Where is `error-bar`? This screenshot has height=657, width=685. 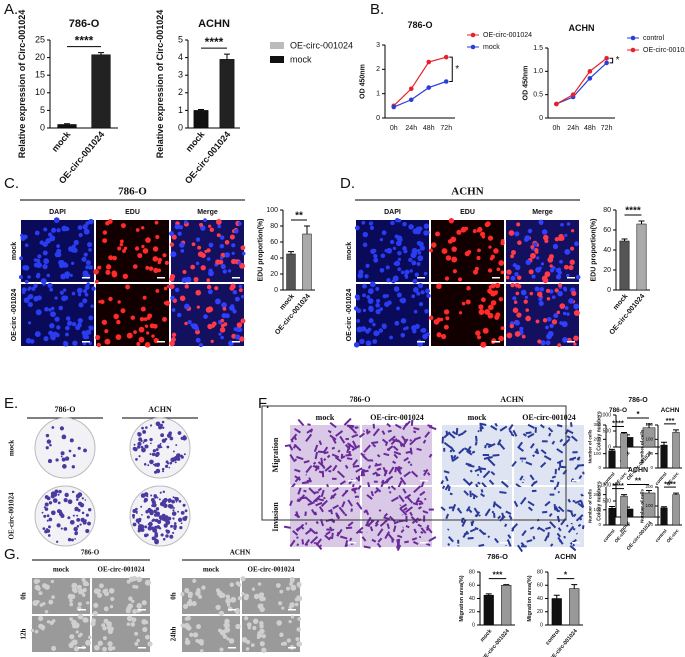
error-bar is located at coordinates (624, 239).